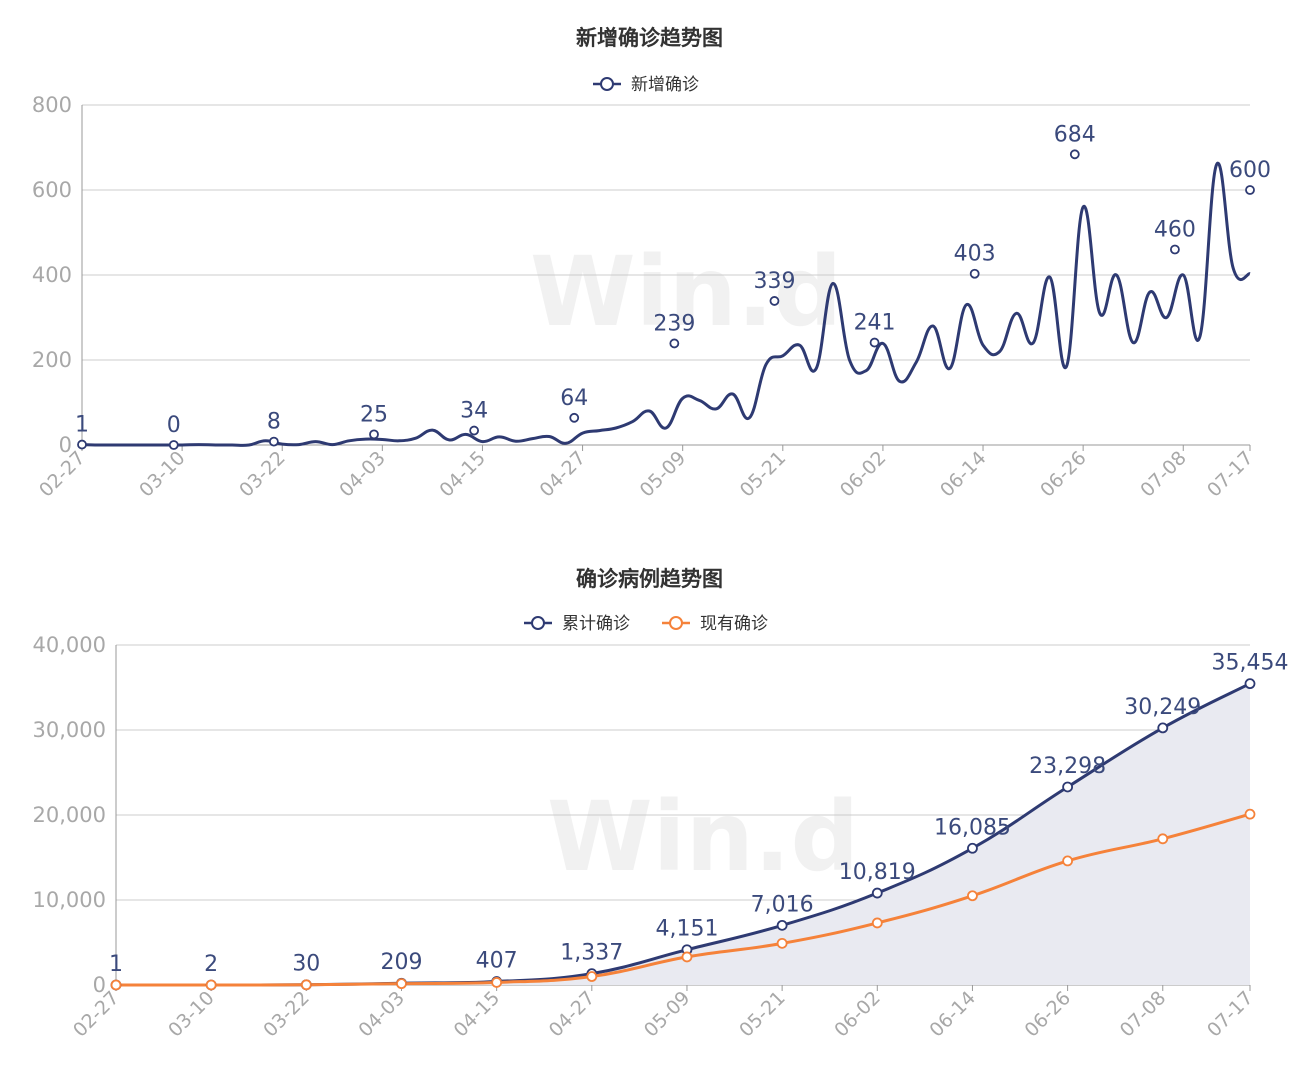  What do you see at coordinates (574, 398) in the screenshot?
I see `data-label: 64` at bounding box center [574, 398].